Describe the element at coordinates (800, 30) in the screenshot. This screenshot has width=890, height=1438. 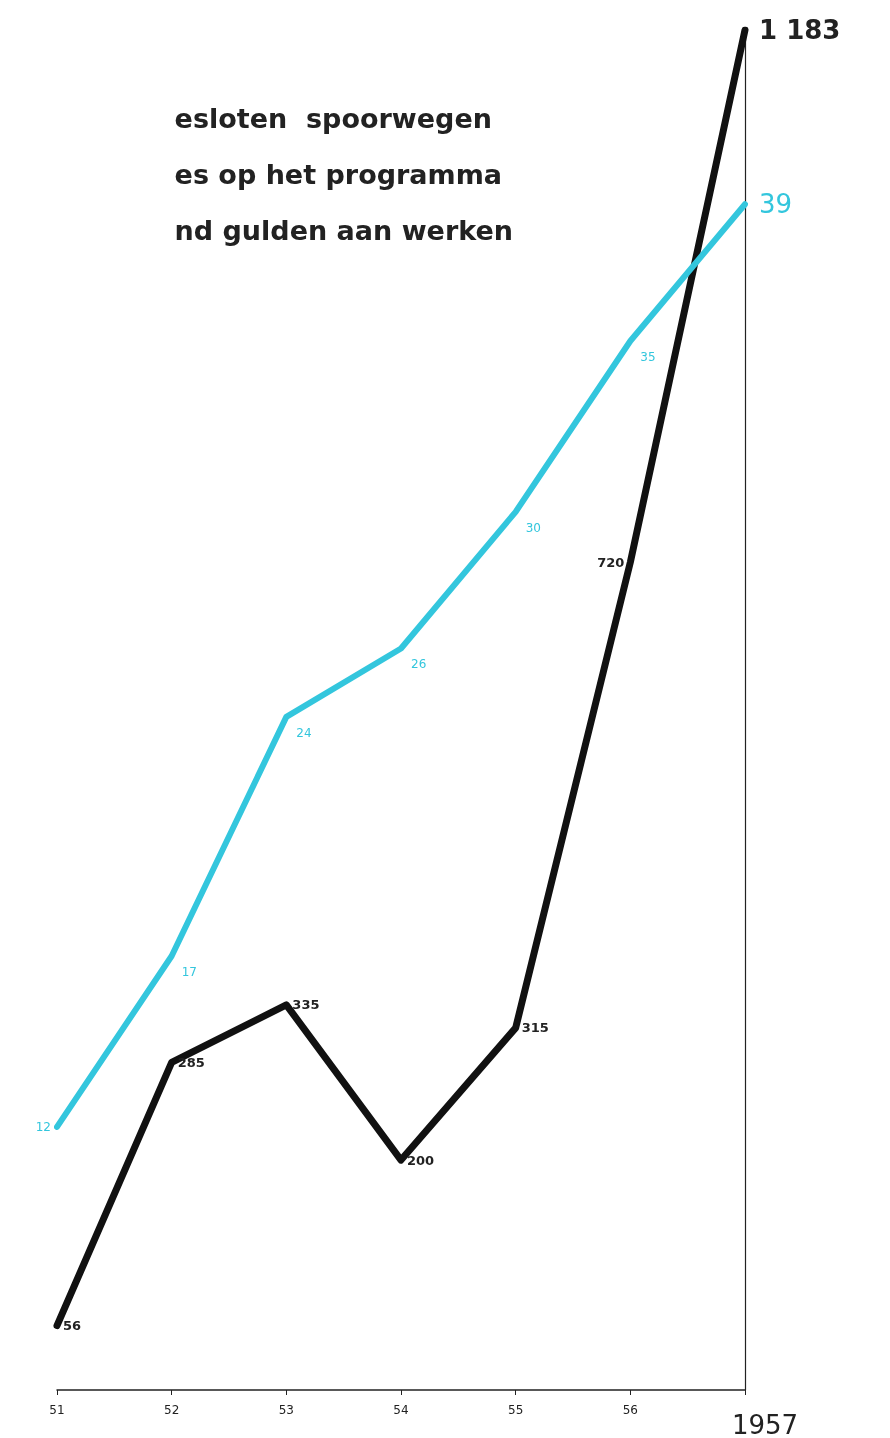
I see `data-label: 1 183` at that location.